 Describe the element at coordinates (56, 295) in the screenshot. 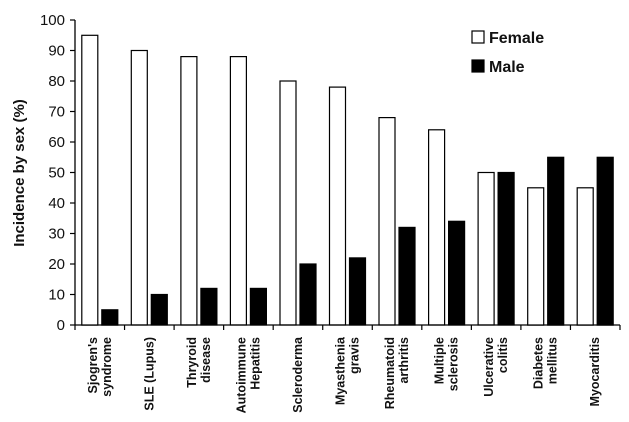

I see `y-tick-label: 10` at that location.